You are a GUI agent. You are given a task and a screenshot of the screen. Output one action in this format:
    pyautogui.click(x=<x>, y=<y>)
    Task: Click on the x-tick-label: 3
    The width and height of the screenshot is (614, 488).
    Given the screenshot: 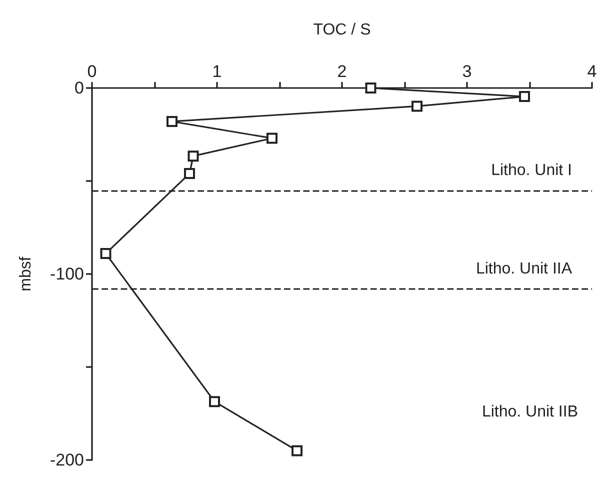 What is the action you would take?
    pyautogui.click(x=467, y=71)
    